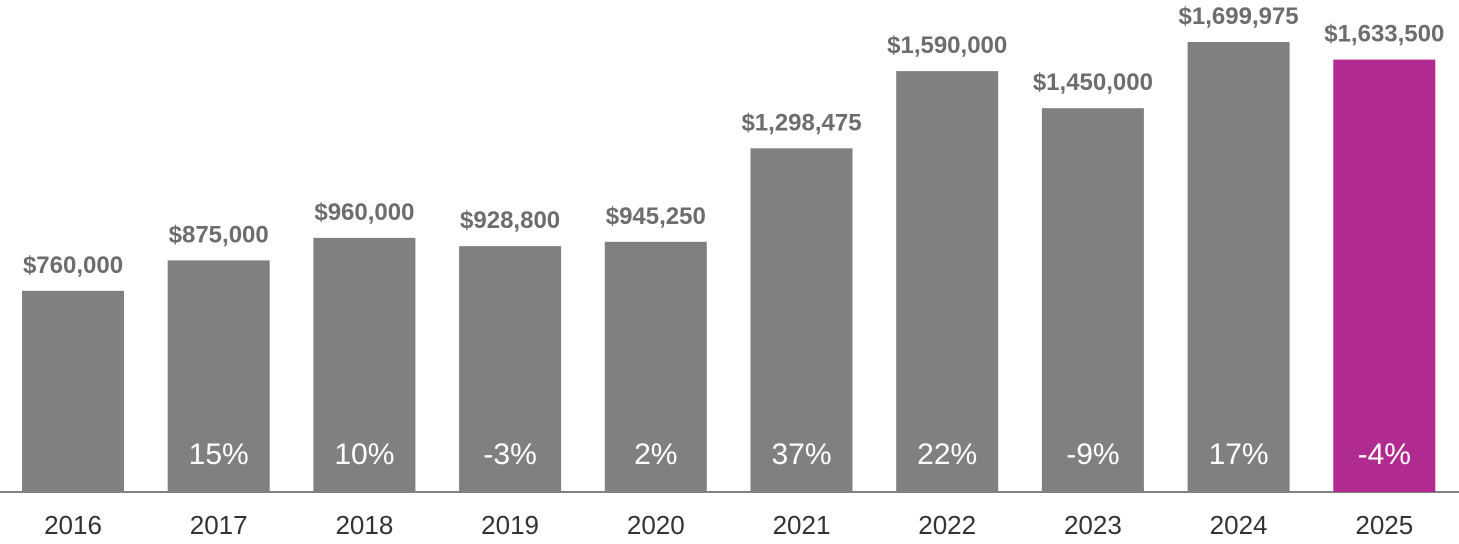 Image resolution: width=1459 pixels, height=544 pixels. What do you see at coordinates (1239, 525) in the screenshot?
I see `x-tick-label-2024: 2024` at bounding box center [1239, 525].